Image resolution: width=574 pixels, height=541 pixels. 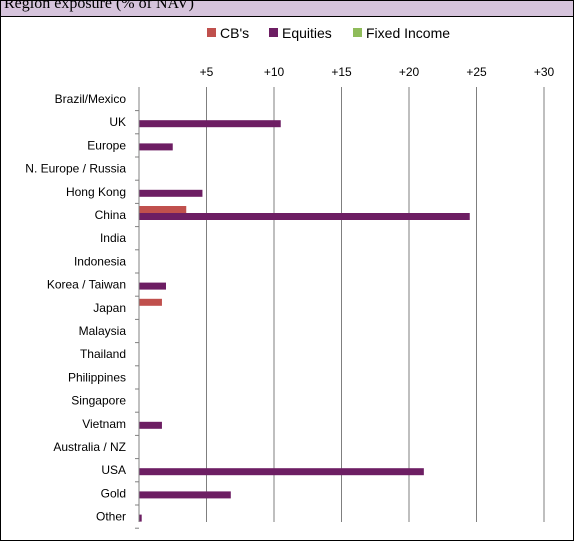 I want to click on category-label-europe: Europe, so click(x=106, y=145).